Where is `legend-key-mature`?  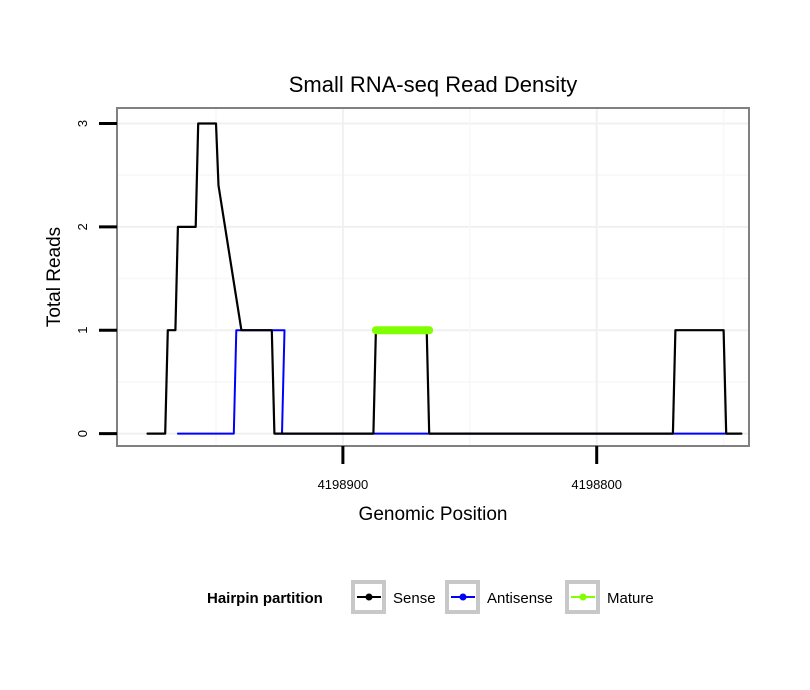
legend-key-mature is located at coordinates (582, 597).